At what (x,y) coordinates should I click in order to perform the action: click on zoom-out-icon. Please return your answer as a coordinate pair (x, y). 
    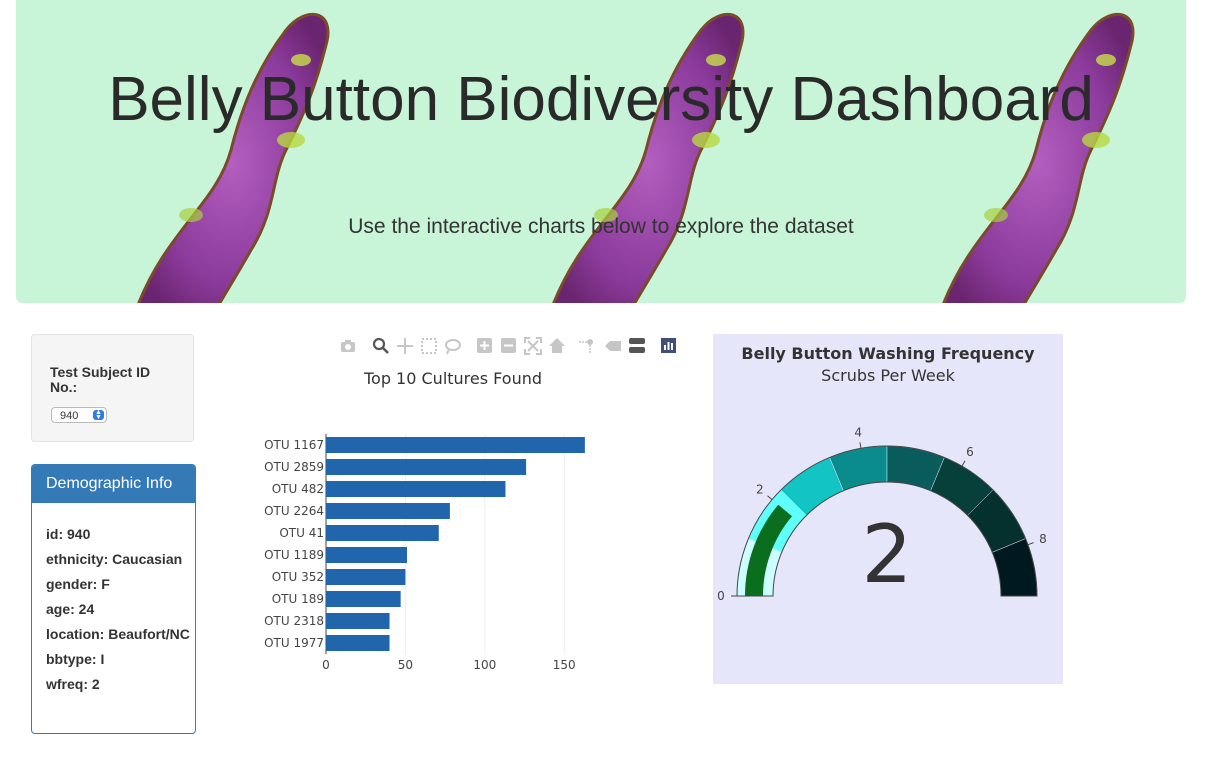
    Looking at the image, I should click on (508, 345).